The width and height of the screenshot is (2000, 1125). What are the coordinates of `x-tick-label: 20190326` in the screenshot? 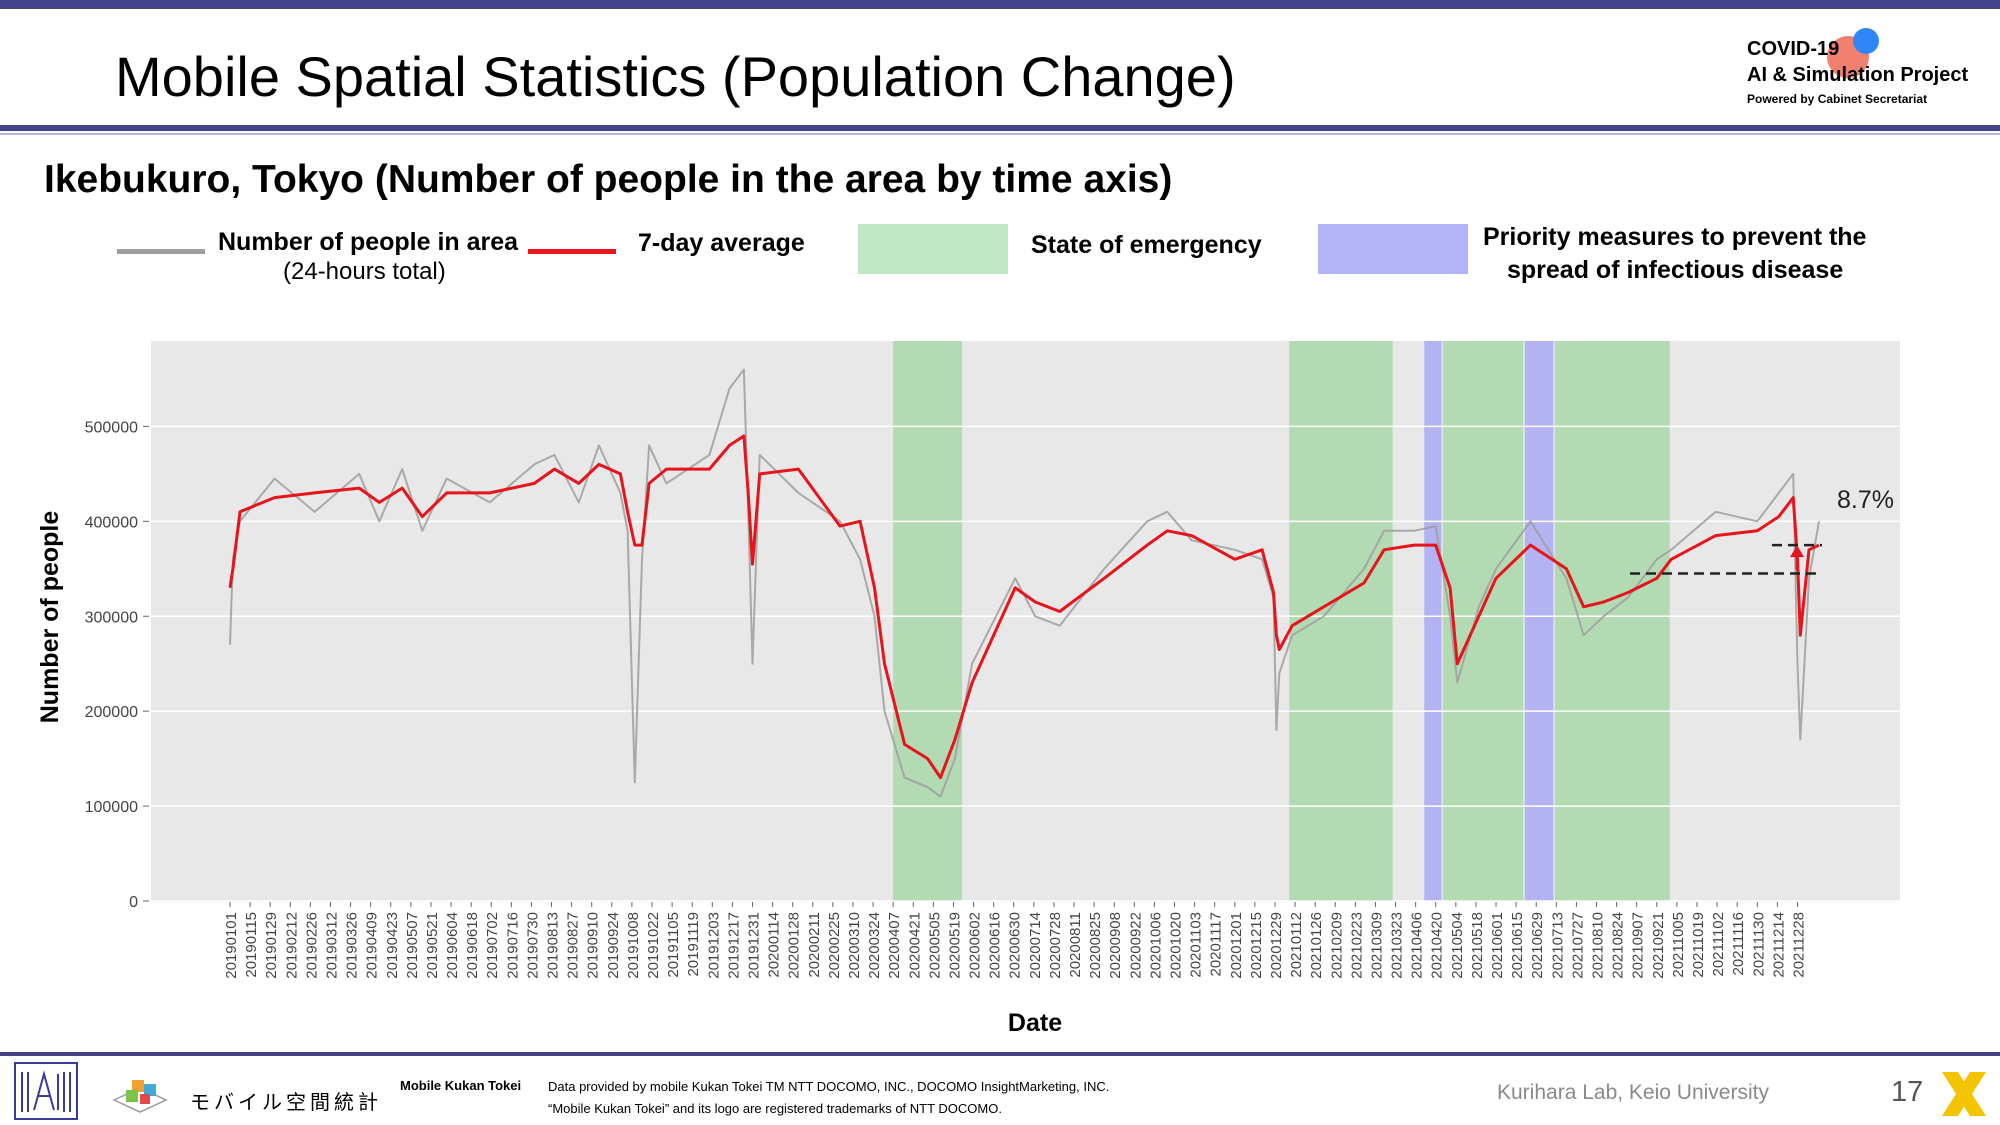 It's located at (352, 945).